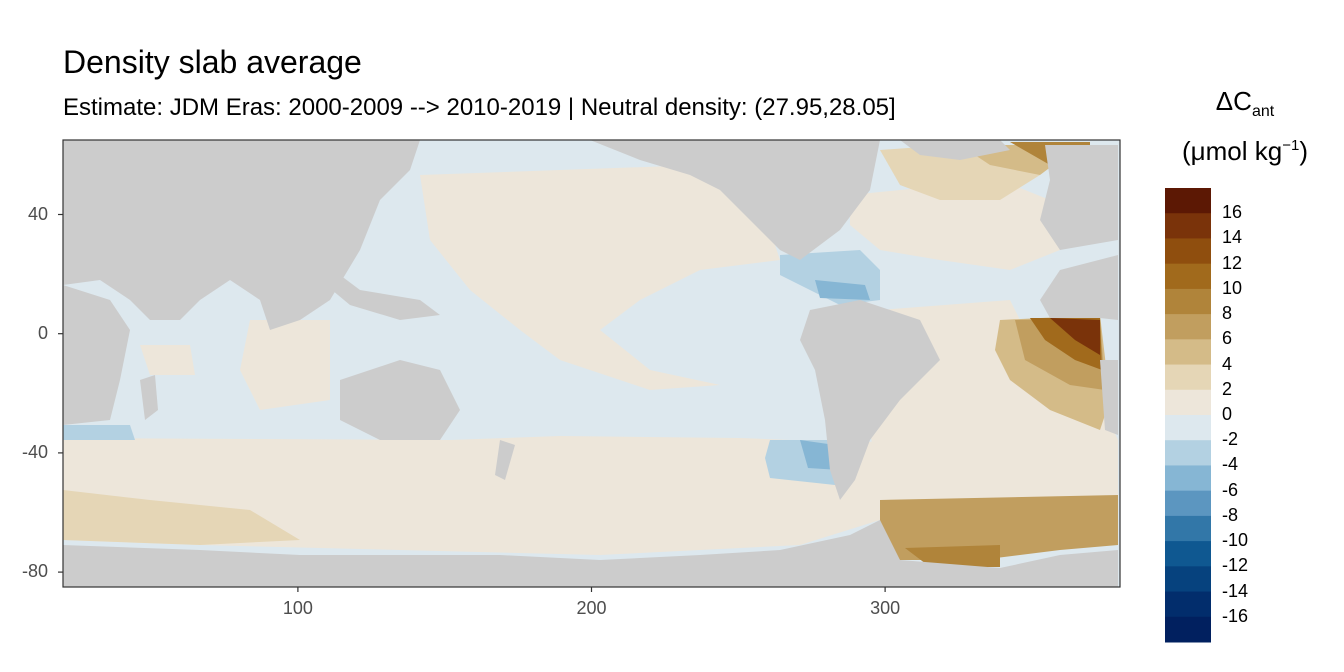 Image resolution: width=1344 pixels, height=672 pixels. I want to click on land-antarctica, so click(590, 553).